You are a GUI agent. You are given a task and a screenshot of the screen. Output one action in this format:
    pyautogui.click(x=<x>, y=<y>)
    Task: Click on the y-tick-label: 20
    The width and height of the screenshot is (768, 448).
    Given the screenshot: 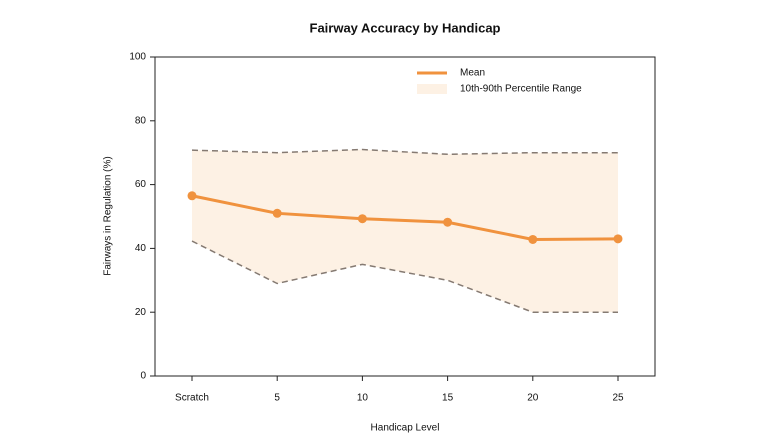 What is the action you would take?
    pyautogui.click(x=141, y=312)
    